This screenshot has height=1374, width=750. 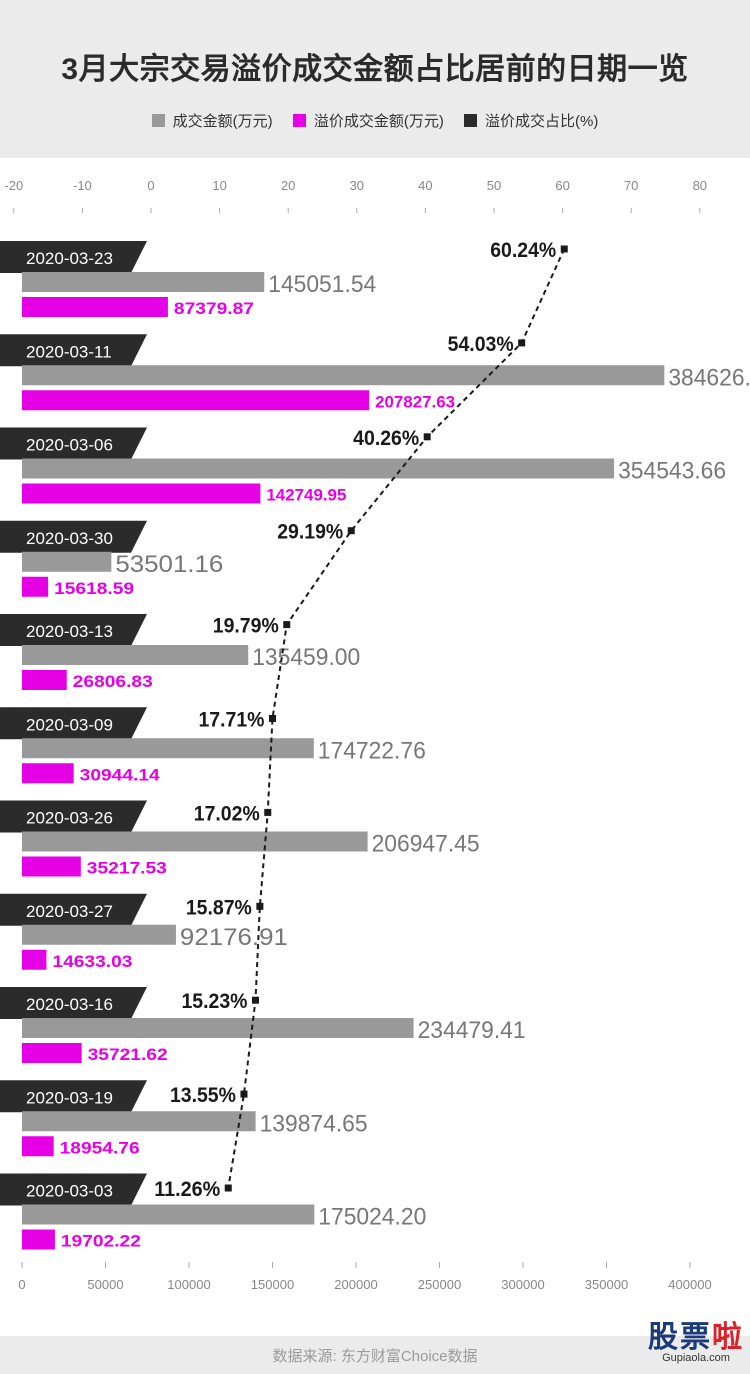 I want to click on chart-legend: 成交金额(万元) 溢价成交金额(万元) 溢价成交占比(%), so click(x=375, y=120).